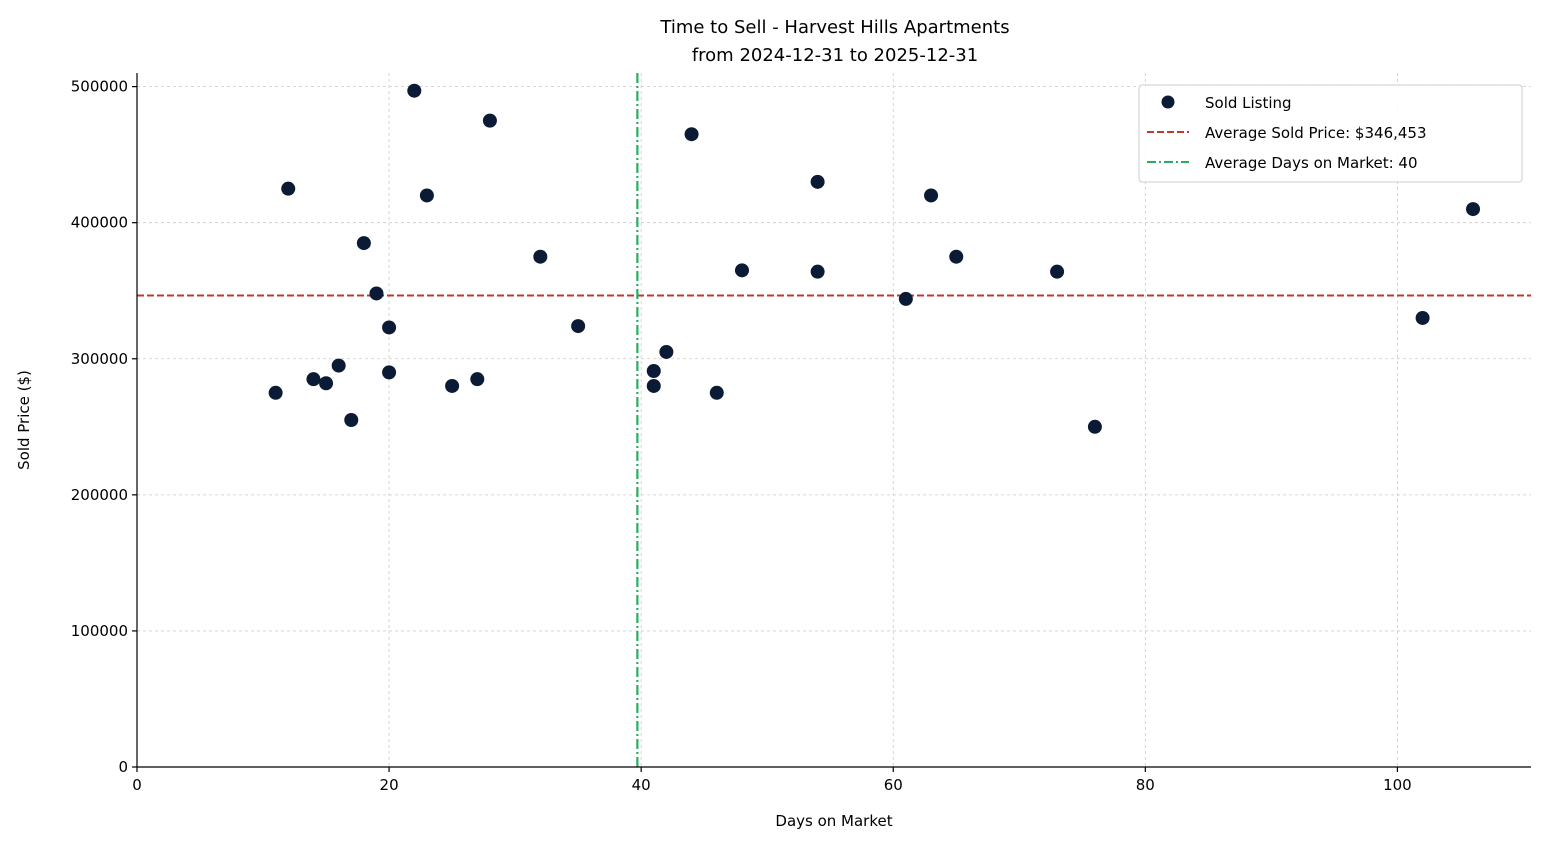  I want to click on legend-label-points: Sold Listing, so click(1248, 103).